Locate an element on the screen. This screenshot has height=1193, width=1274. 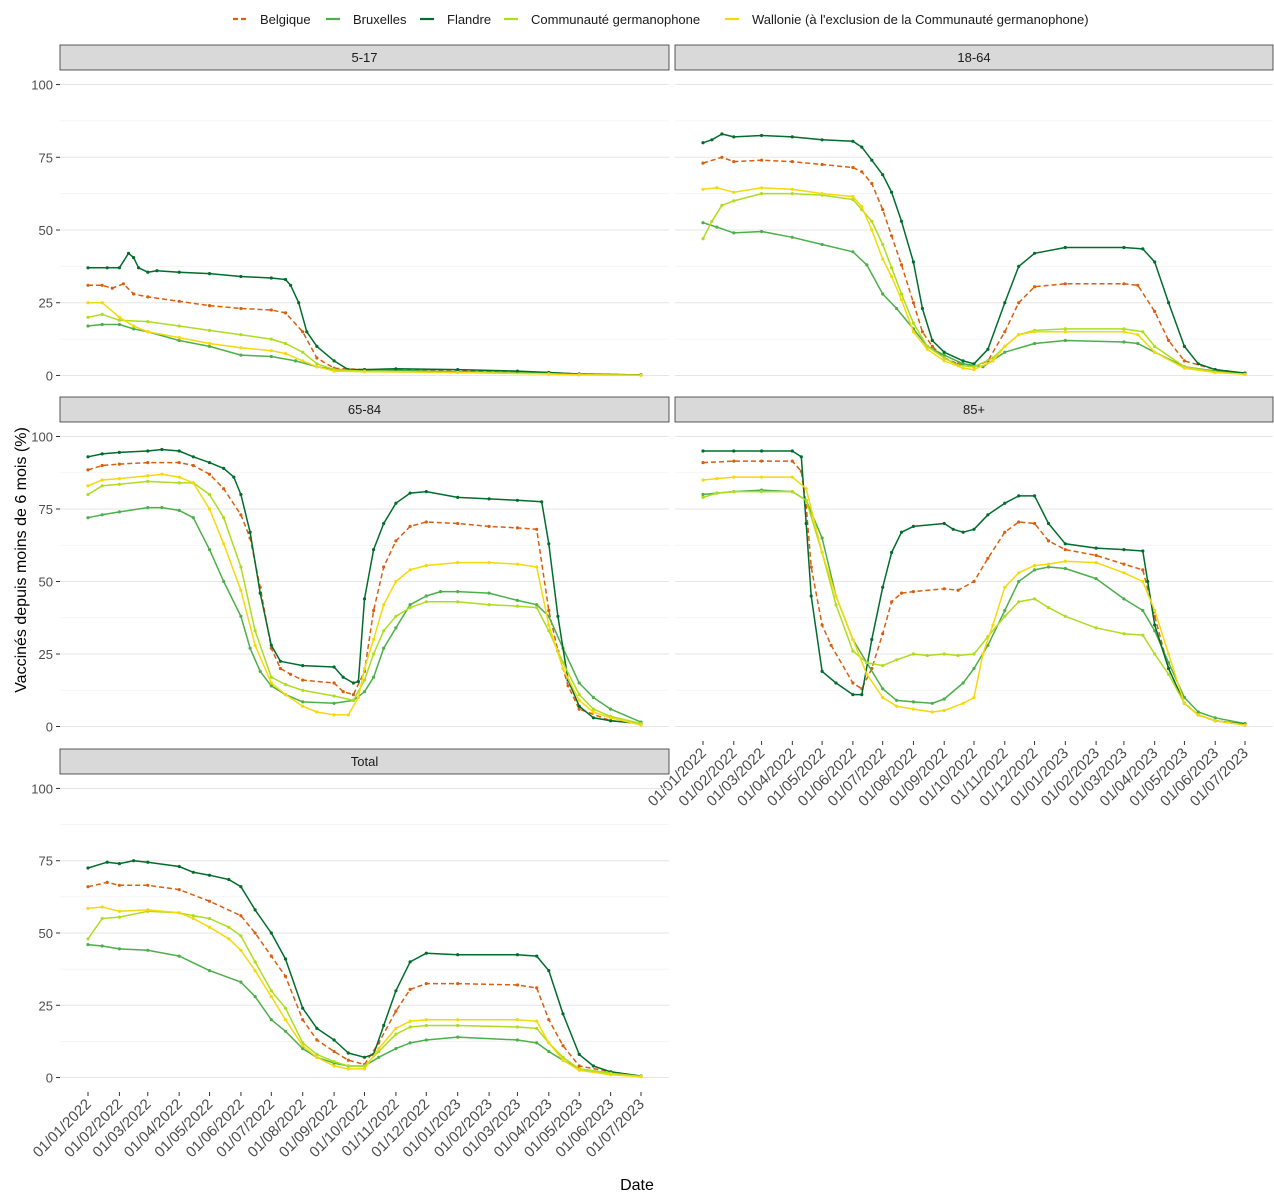
facet-title: 85+ is located at coordinates (974, 409).